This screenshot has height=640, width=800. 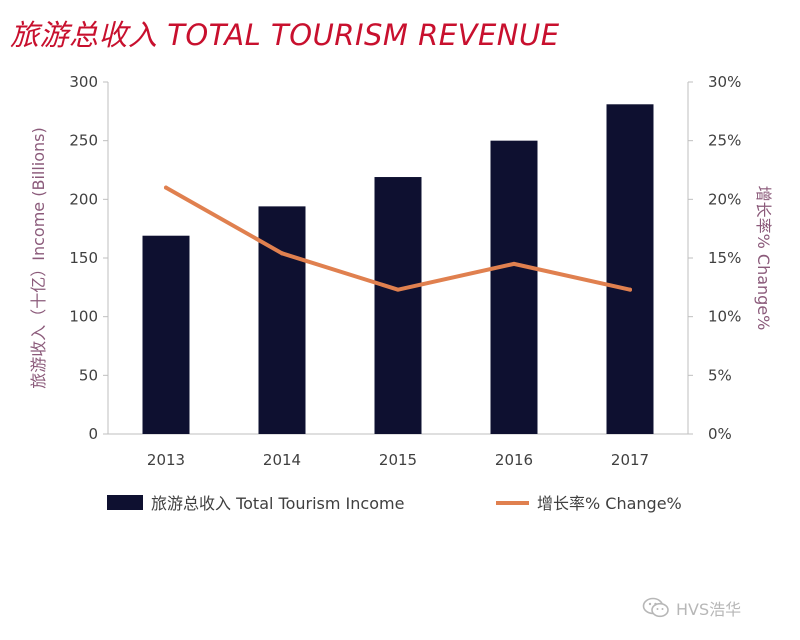 What do you see at coordinates (285, 35) in the screenshot?
I see `chart-title: 旅游总收入 TOTAL TOURISM REVENUE` at bounding box center [285, 35].